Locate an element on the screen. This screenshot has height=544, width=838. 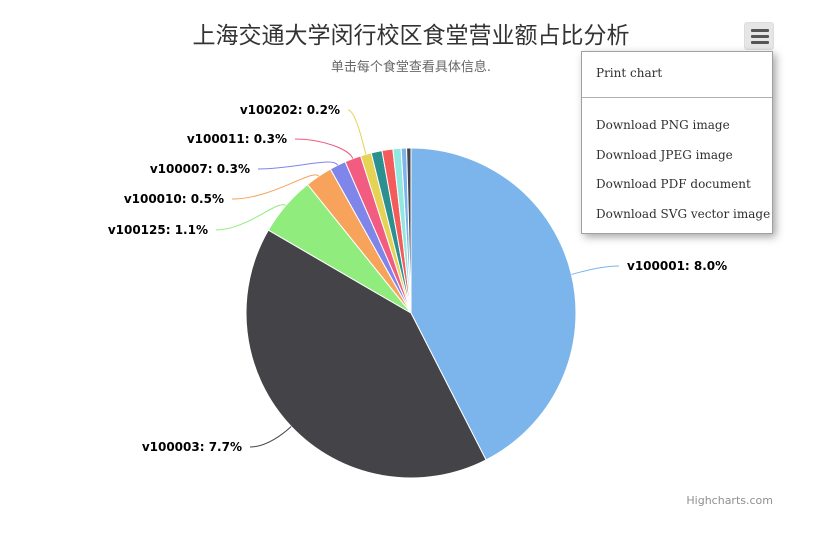
pie-slice-v100003 is located at coordinates (366, 354).